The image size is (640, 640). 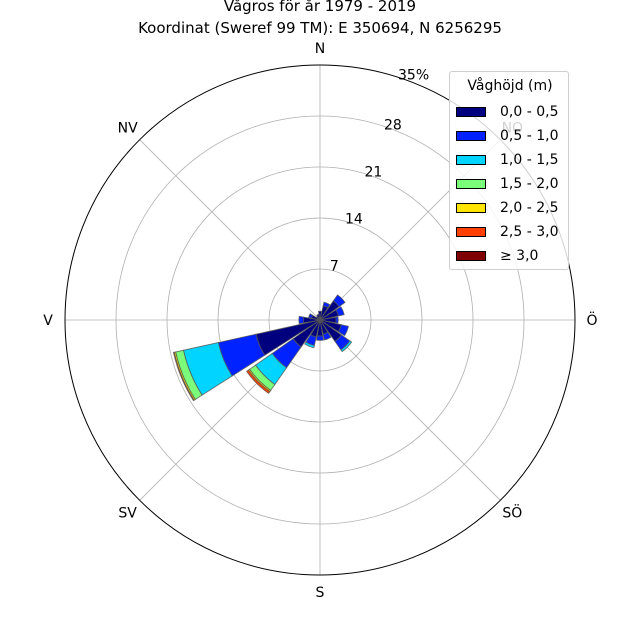 I want to click on legend-title: Våghöjd (m), so click(x=510, y=86).